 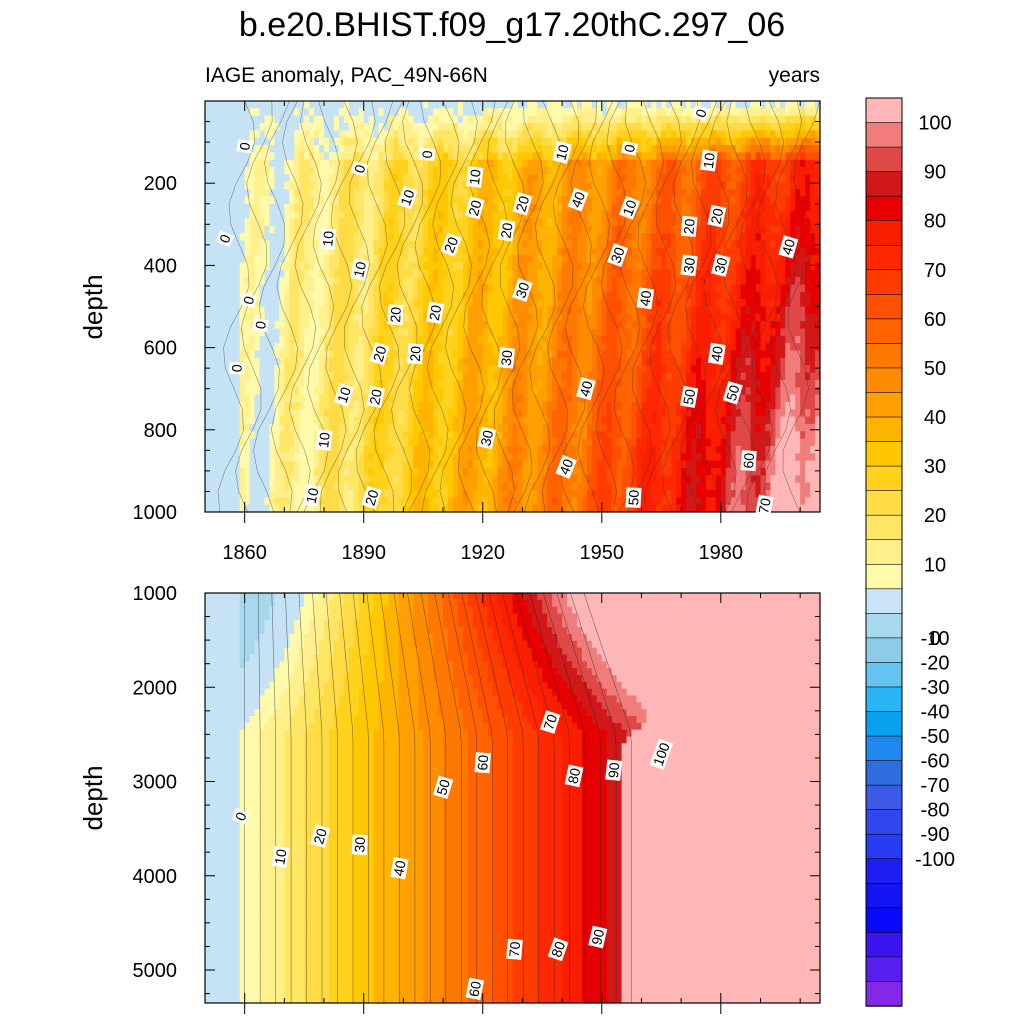 What do you see at coordinates (935, 320) in the screenshot?
I see `colorbar-tick-label: 60` at bounding box center [935, 320].